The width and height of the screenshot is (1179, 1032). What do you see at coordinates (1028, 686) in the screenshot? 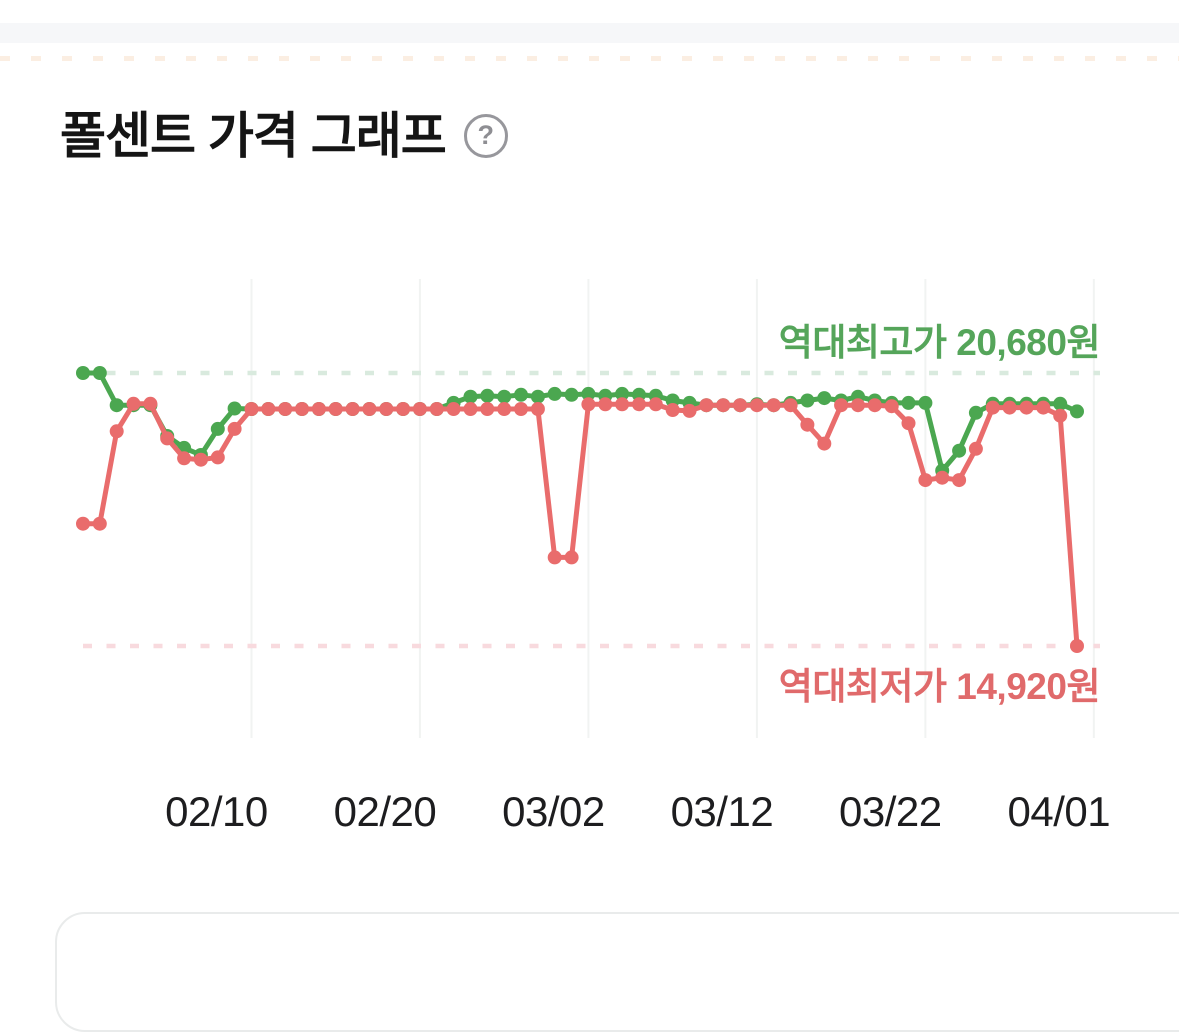
I see `lowest-price-value: 14,920원` at bounding box center [1028, 686].